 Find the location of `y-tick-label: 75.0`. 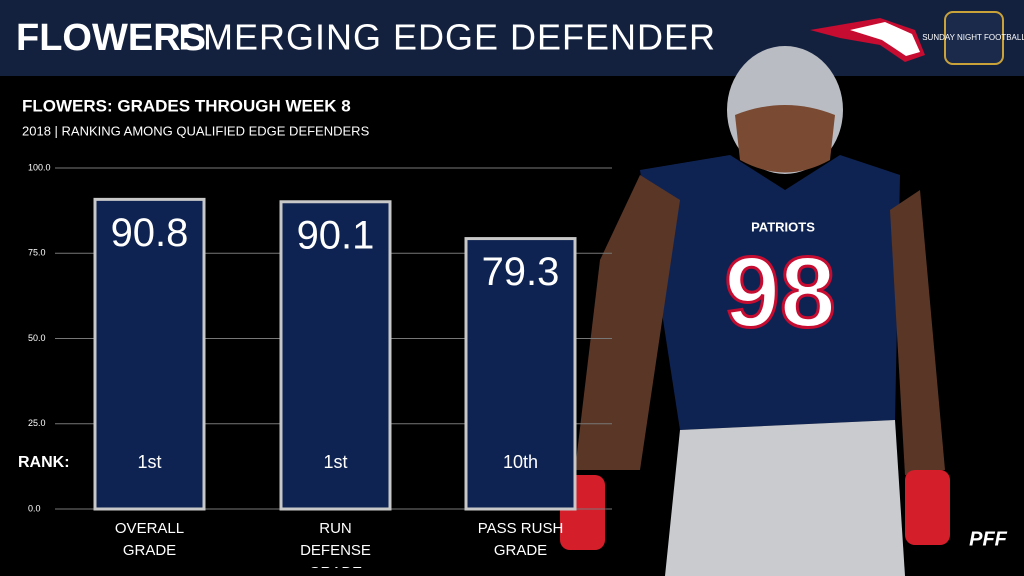

y-tick-label: 75.0 is located at coordinates (37, 253).